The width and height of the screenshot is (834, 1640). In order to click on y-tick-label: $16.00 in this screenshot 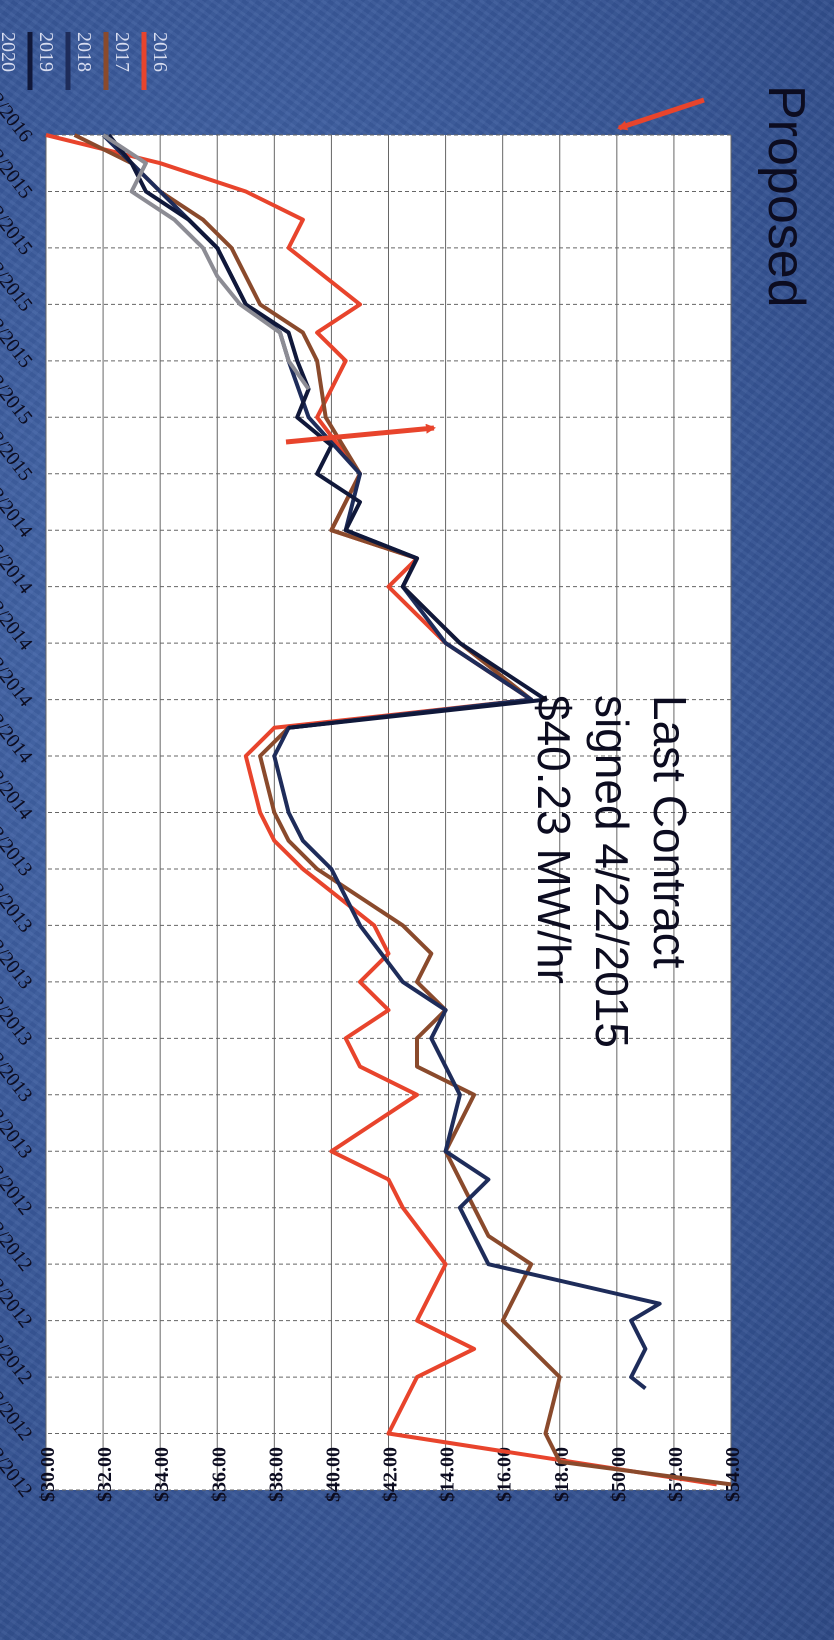, I will do `click(505, 1474)`.